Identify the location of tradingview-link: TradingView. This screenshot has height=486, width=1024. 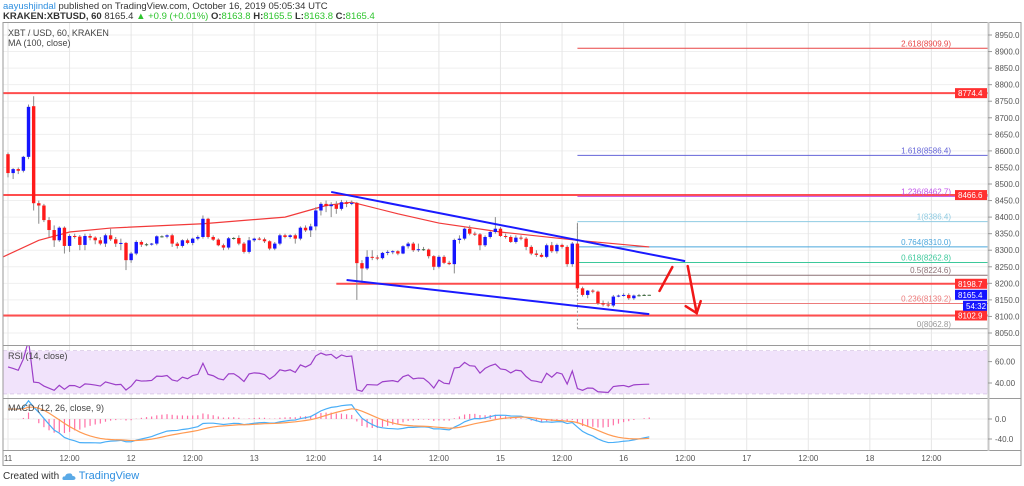
(109, 476).